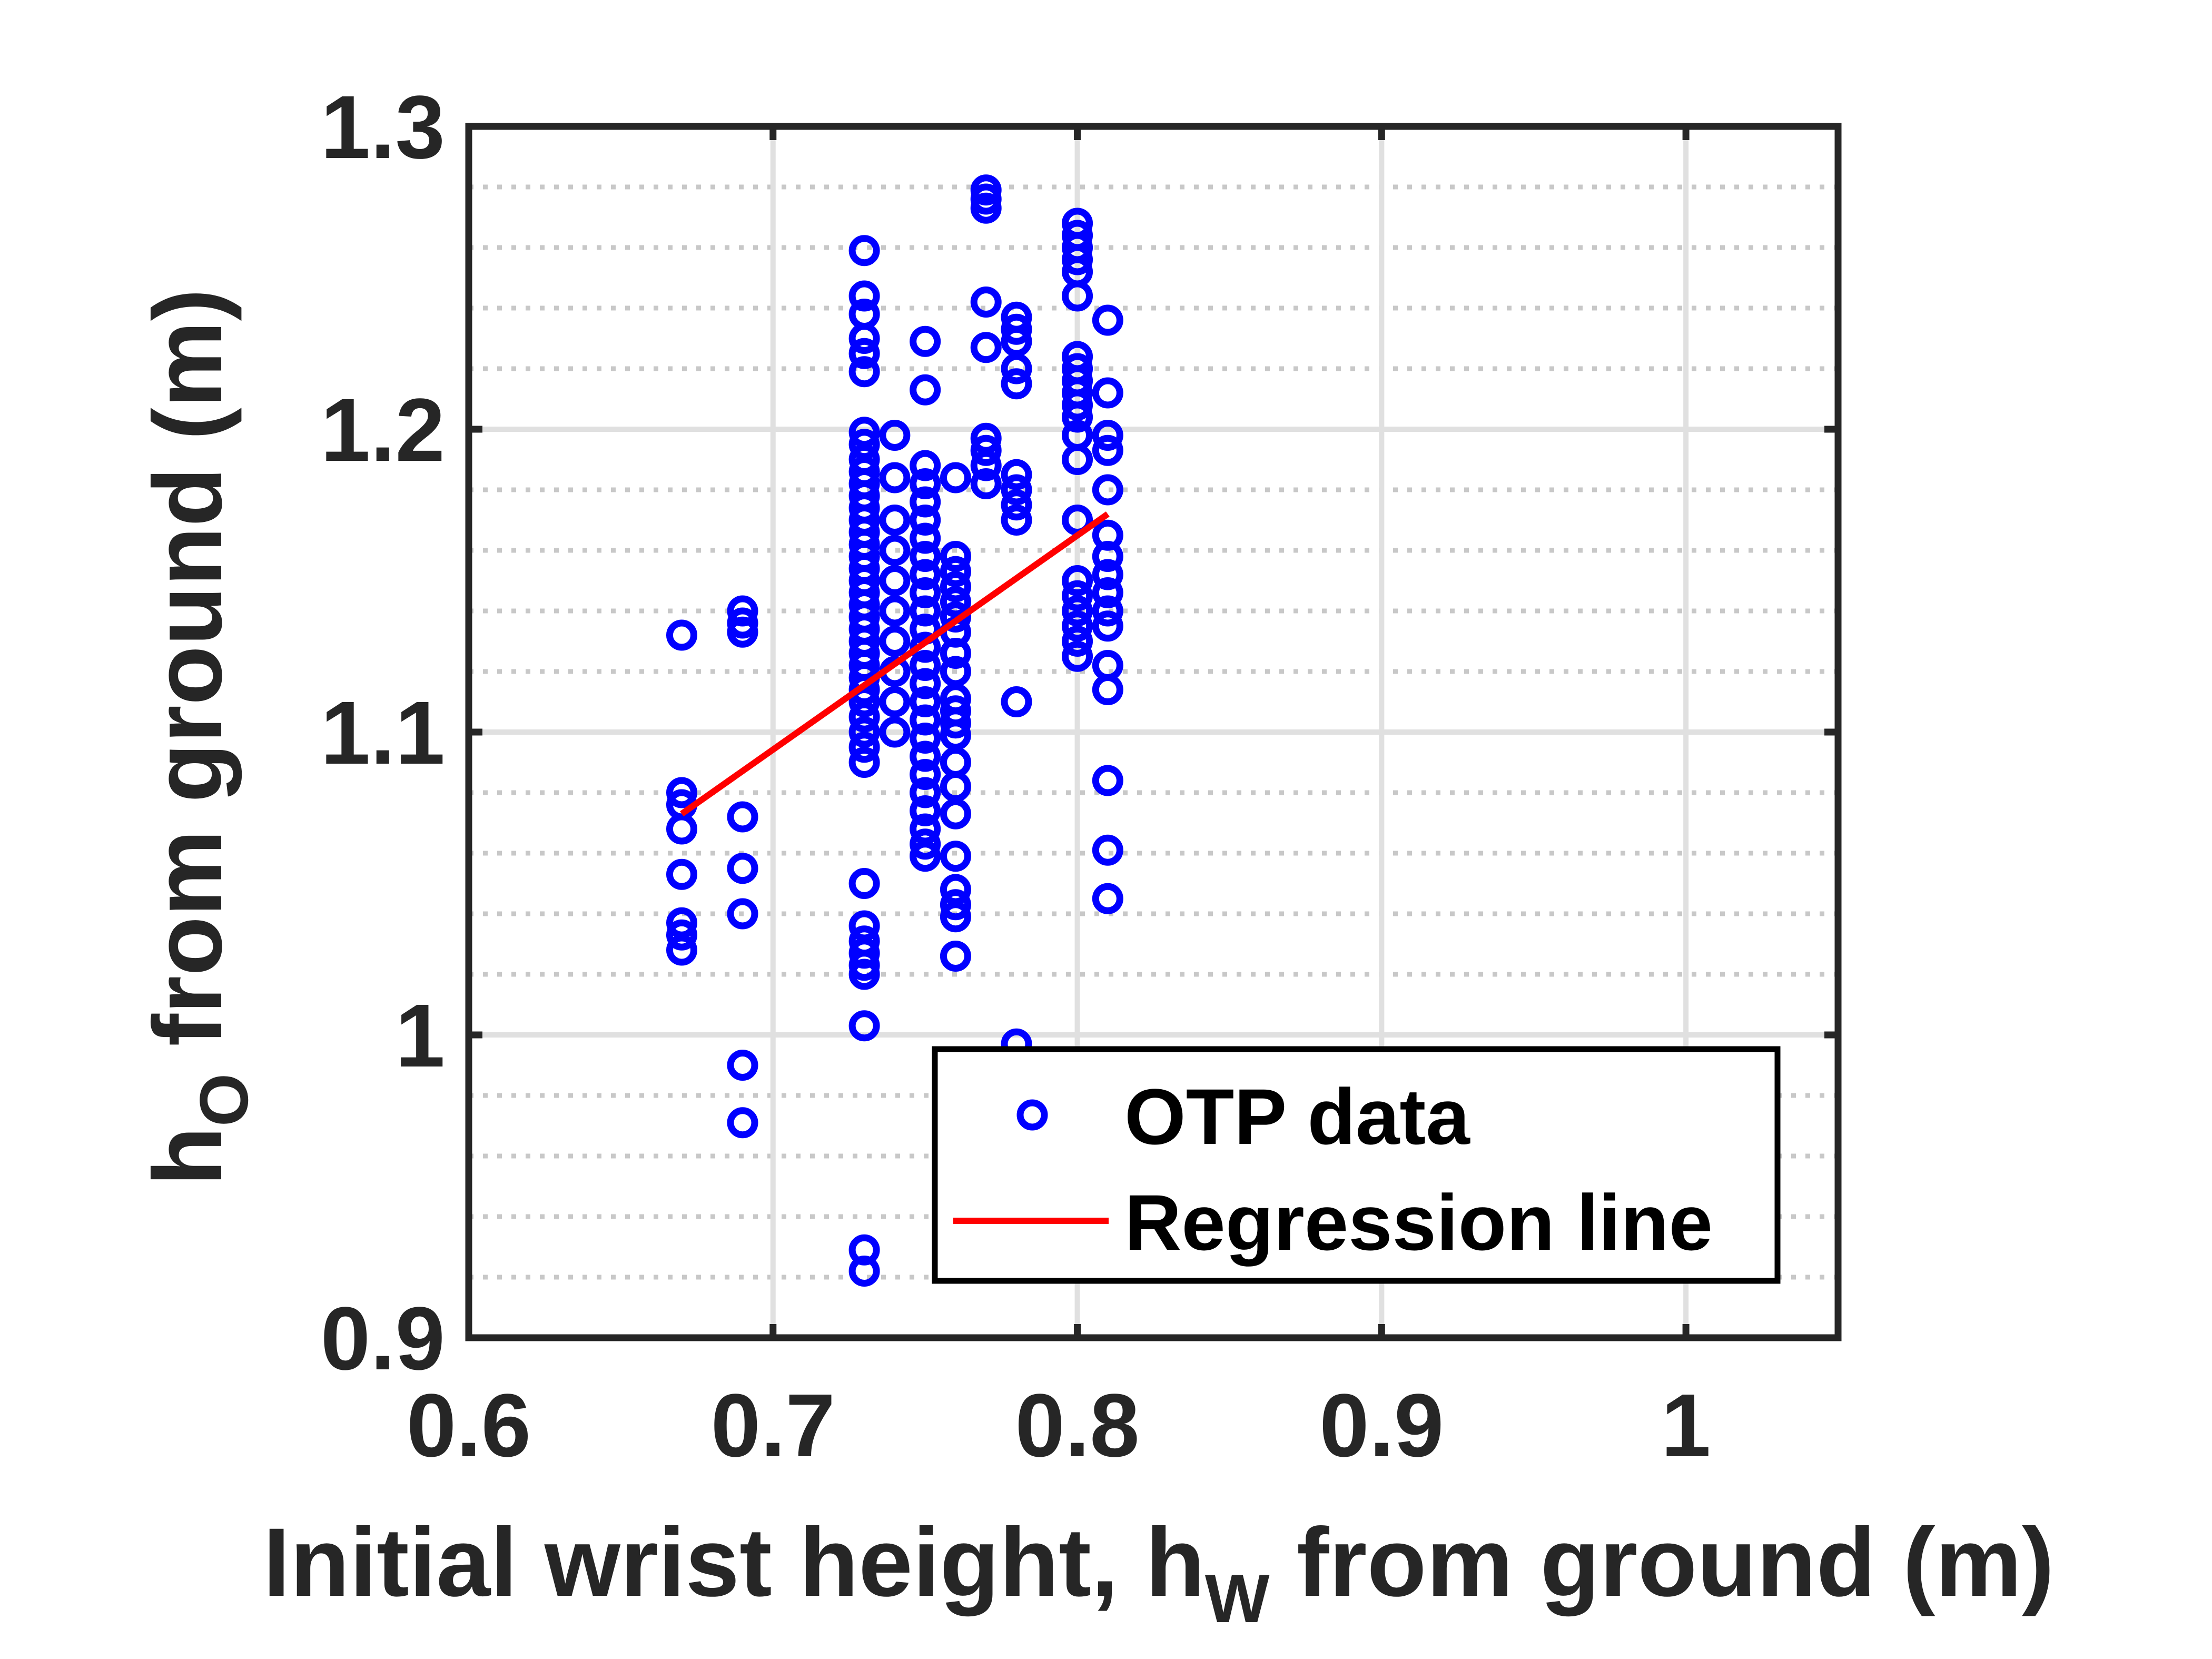 Image resolution: width=2212 pixels, height=1659 pixels. I want to click on legend-label-regression-line: Regression line, so click(1418, 1222).